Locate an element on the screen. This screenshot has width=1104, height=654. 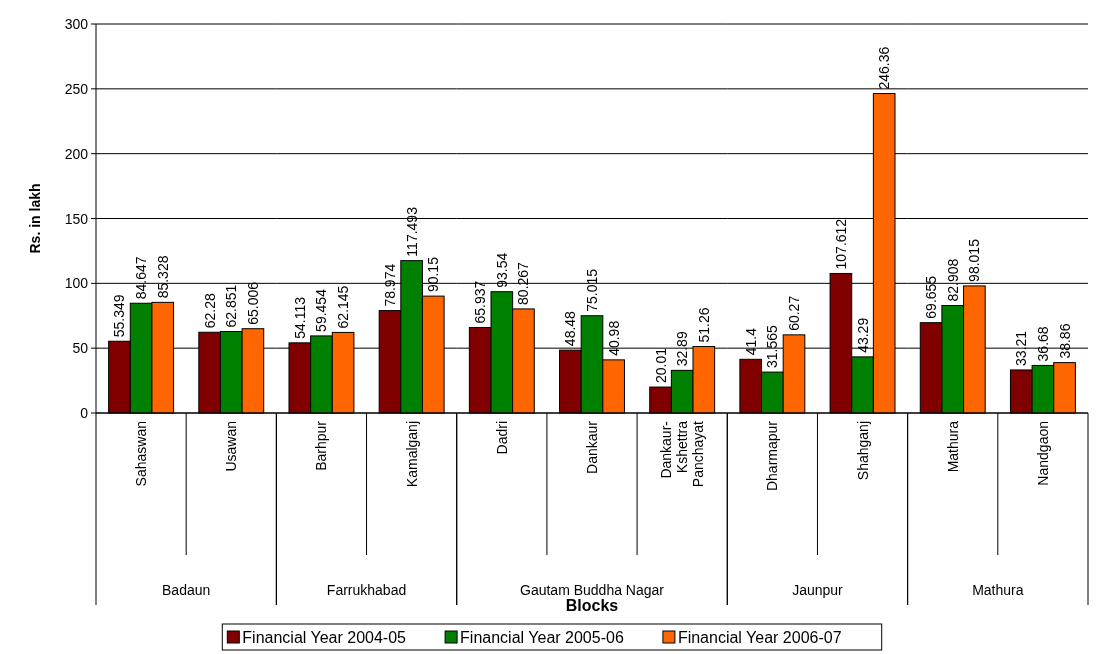
data-label: 117.493 is located at coordinates (411, 231).